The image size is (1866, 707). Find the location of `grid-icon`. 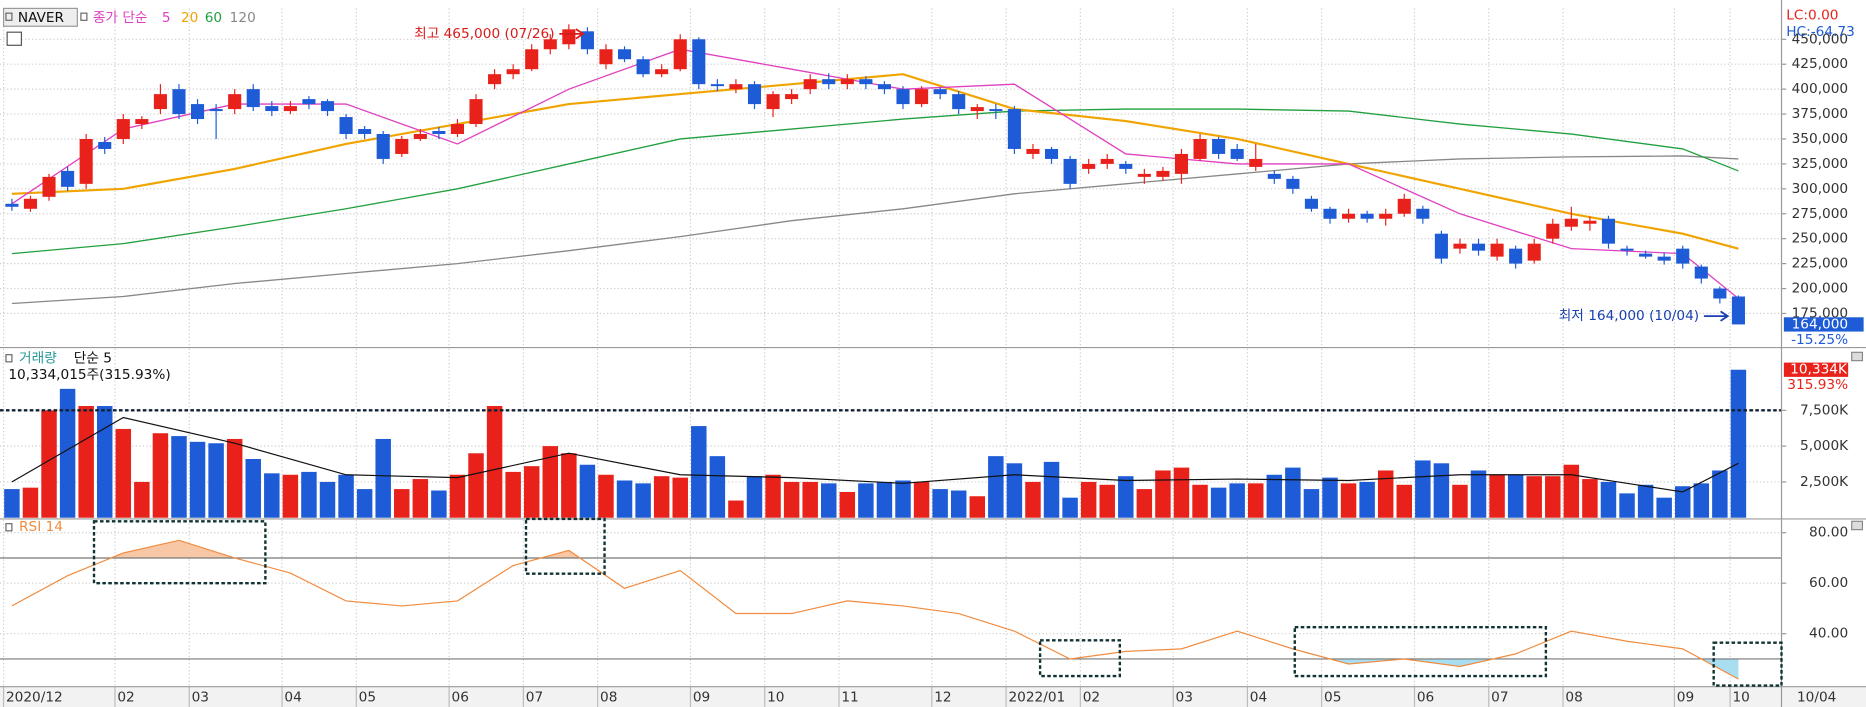

grid-icon is located at coordinates (14, 38).